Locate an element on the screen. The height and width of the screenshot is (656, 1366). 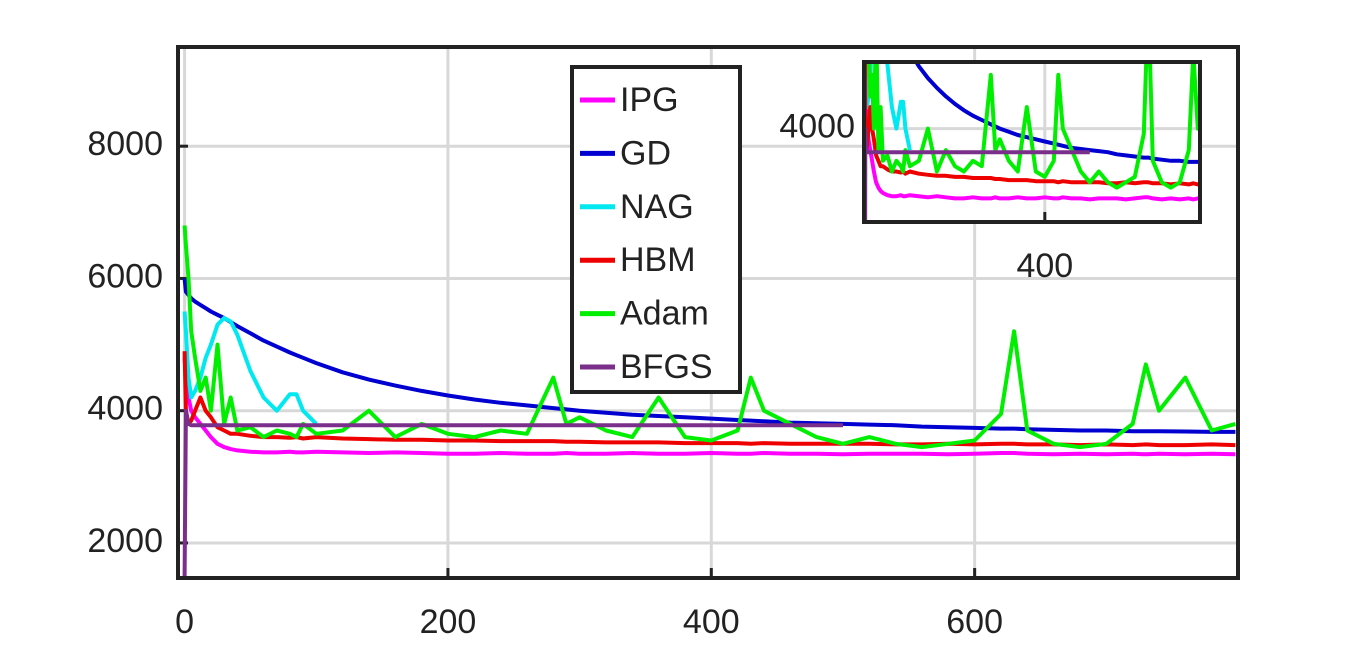
y-tick-label: 6000 is located at coordinates (125, 276).